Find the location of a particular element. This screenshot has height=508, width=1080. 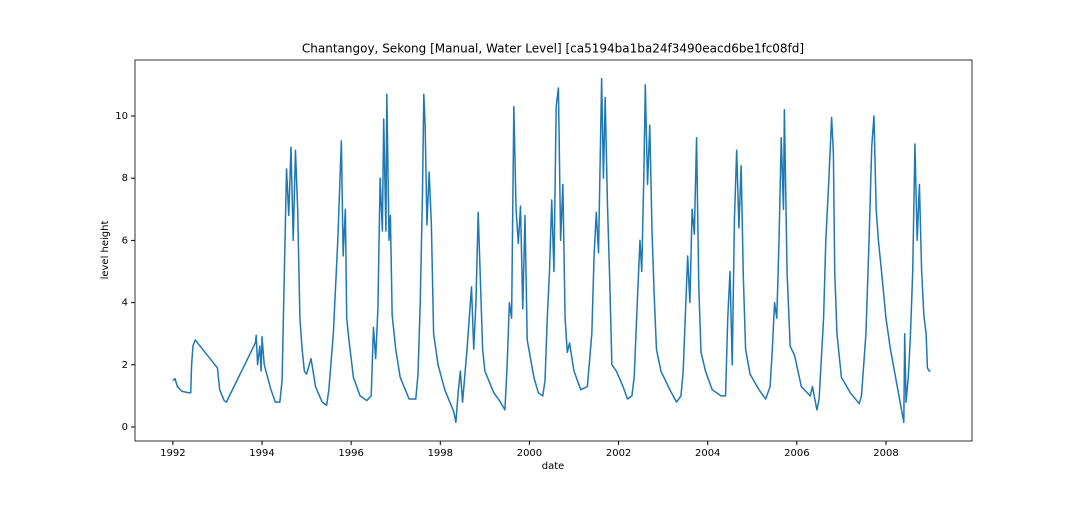

y-tick-label: 10 is located at coordinates (121, 116).